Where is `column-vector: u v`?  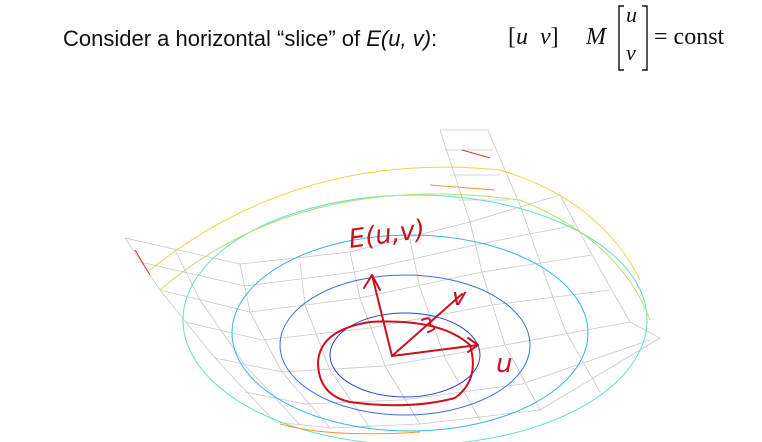 column-vector: u v is located at coordinates (633, 37).